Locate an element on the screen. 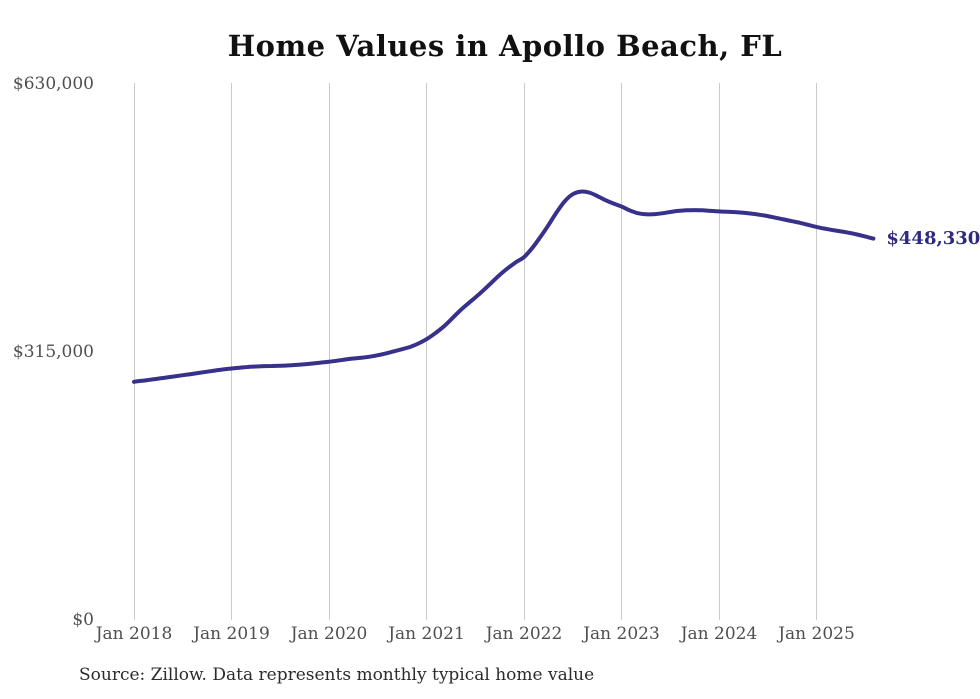 Image resolution: width=980 pixels, height=699 pixels. gridline-jan-2019 is located at coordinates (231, 351).